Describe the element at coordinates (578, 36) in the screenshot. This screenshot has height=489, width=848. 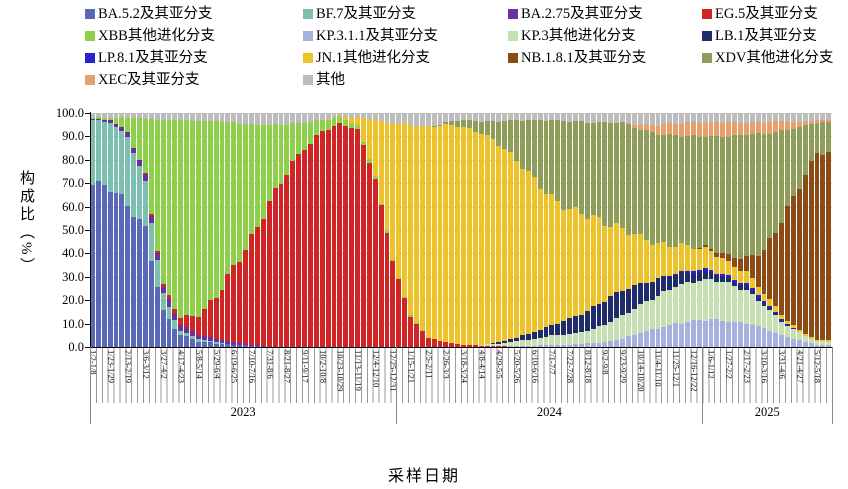
I see `legend-item-label: KP.3其他进化分支` at that location.